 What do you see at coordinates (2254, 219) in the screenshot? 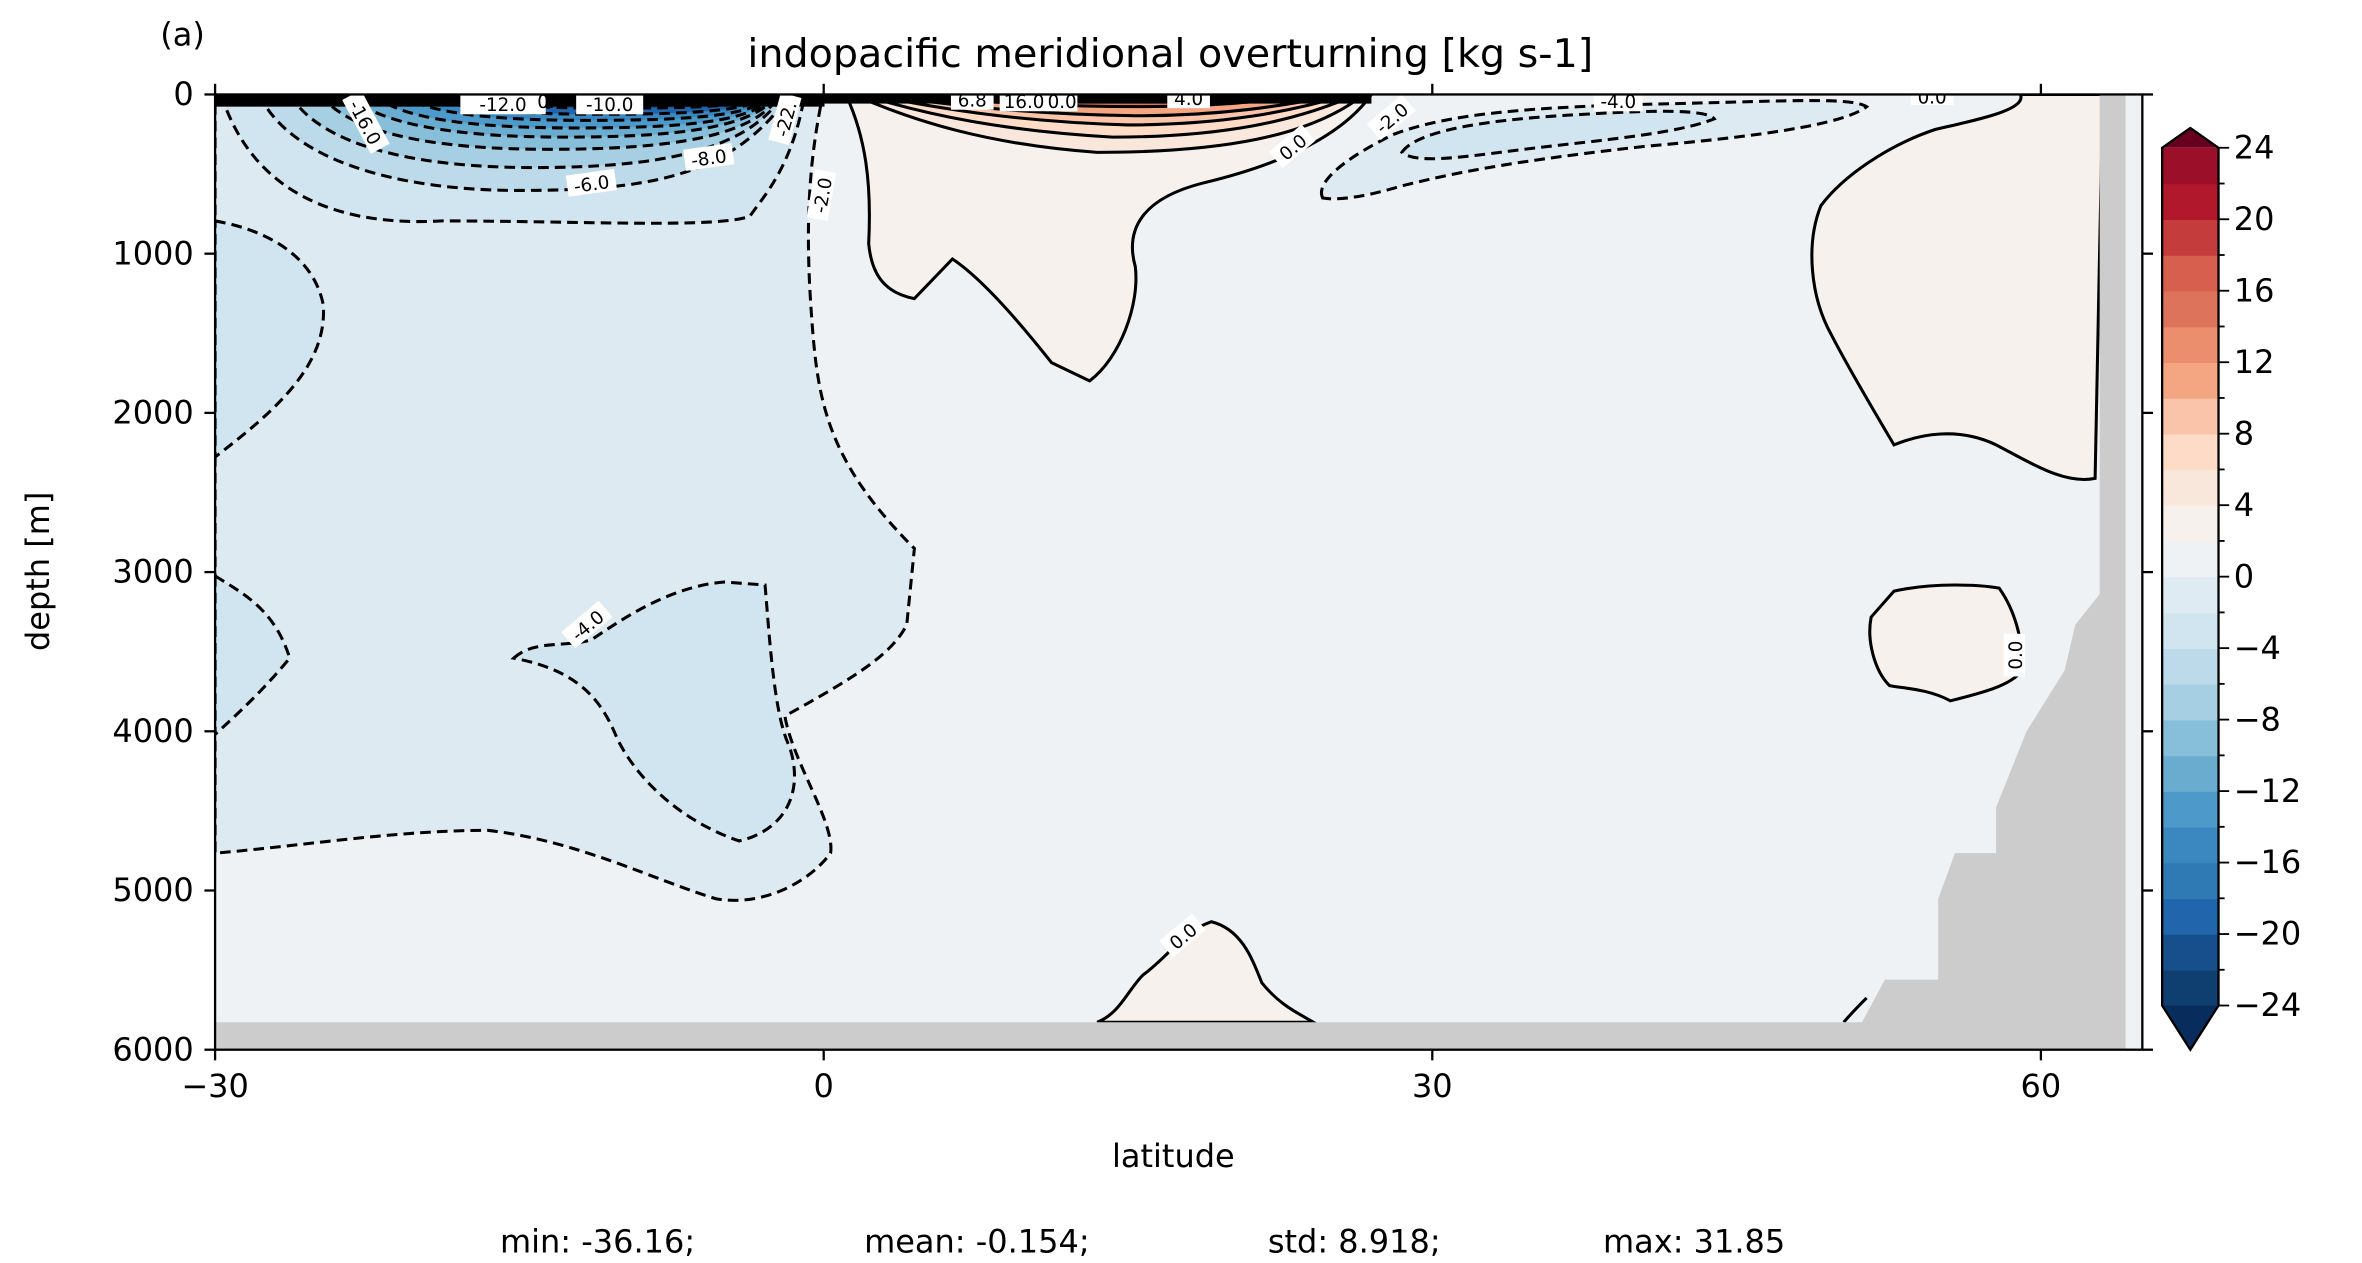
I see `colorbar-tick-label: 20` at bounding box center [2254, 219].